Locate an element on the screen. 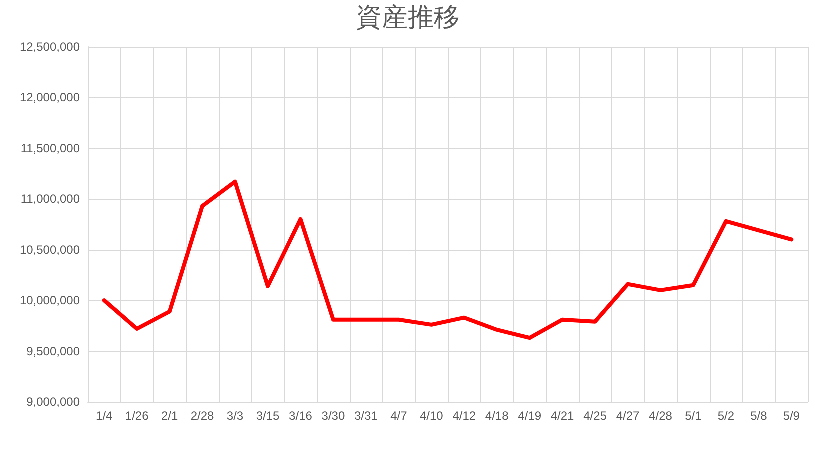  x-tick-label: 3/16 is located at coordinates (301, 416).